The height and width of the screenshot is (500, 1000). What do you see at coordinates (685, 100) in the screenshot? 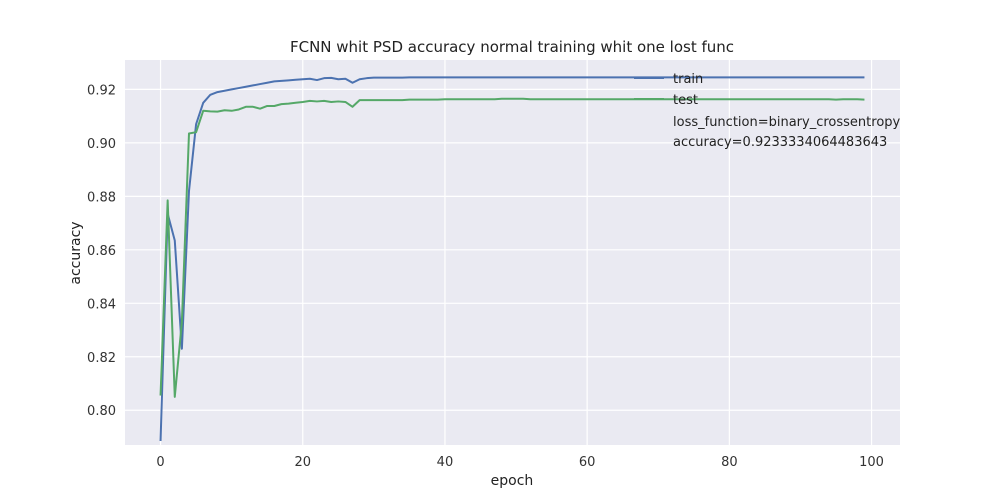
I see `legend-label-test: test` at bounding box center [685, 100].